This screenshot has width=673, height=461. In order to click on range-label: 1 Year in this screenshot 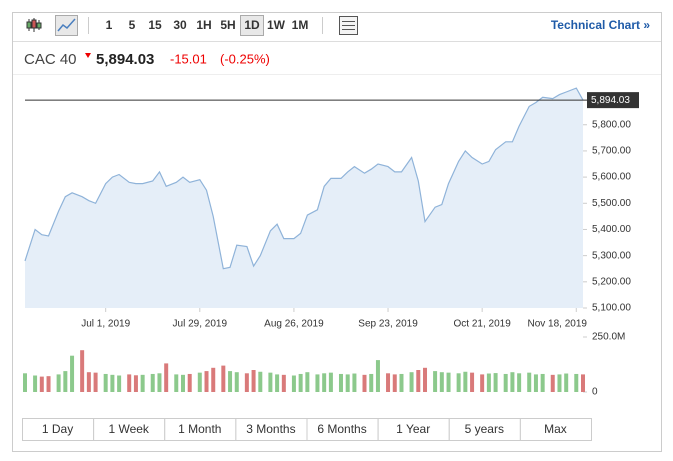, I will do `click(413, 429)`.